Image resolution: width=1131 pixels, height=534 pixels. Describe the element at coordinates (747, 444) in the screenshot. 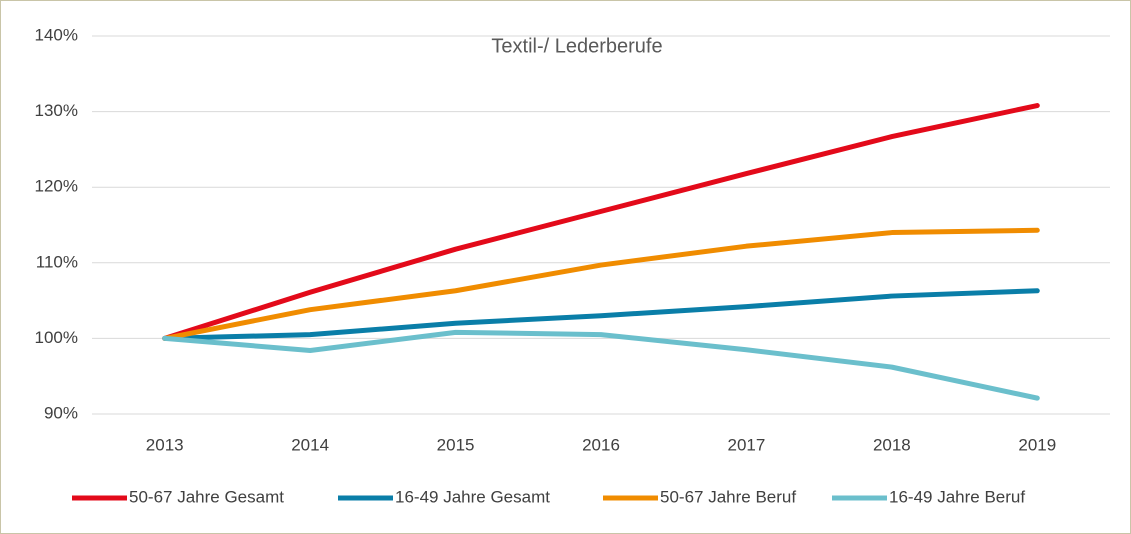

I see `x-tick-label: 2017` at that location.